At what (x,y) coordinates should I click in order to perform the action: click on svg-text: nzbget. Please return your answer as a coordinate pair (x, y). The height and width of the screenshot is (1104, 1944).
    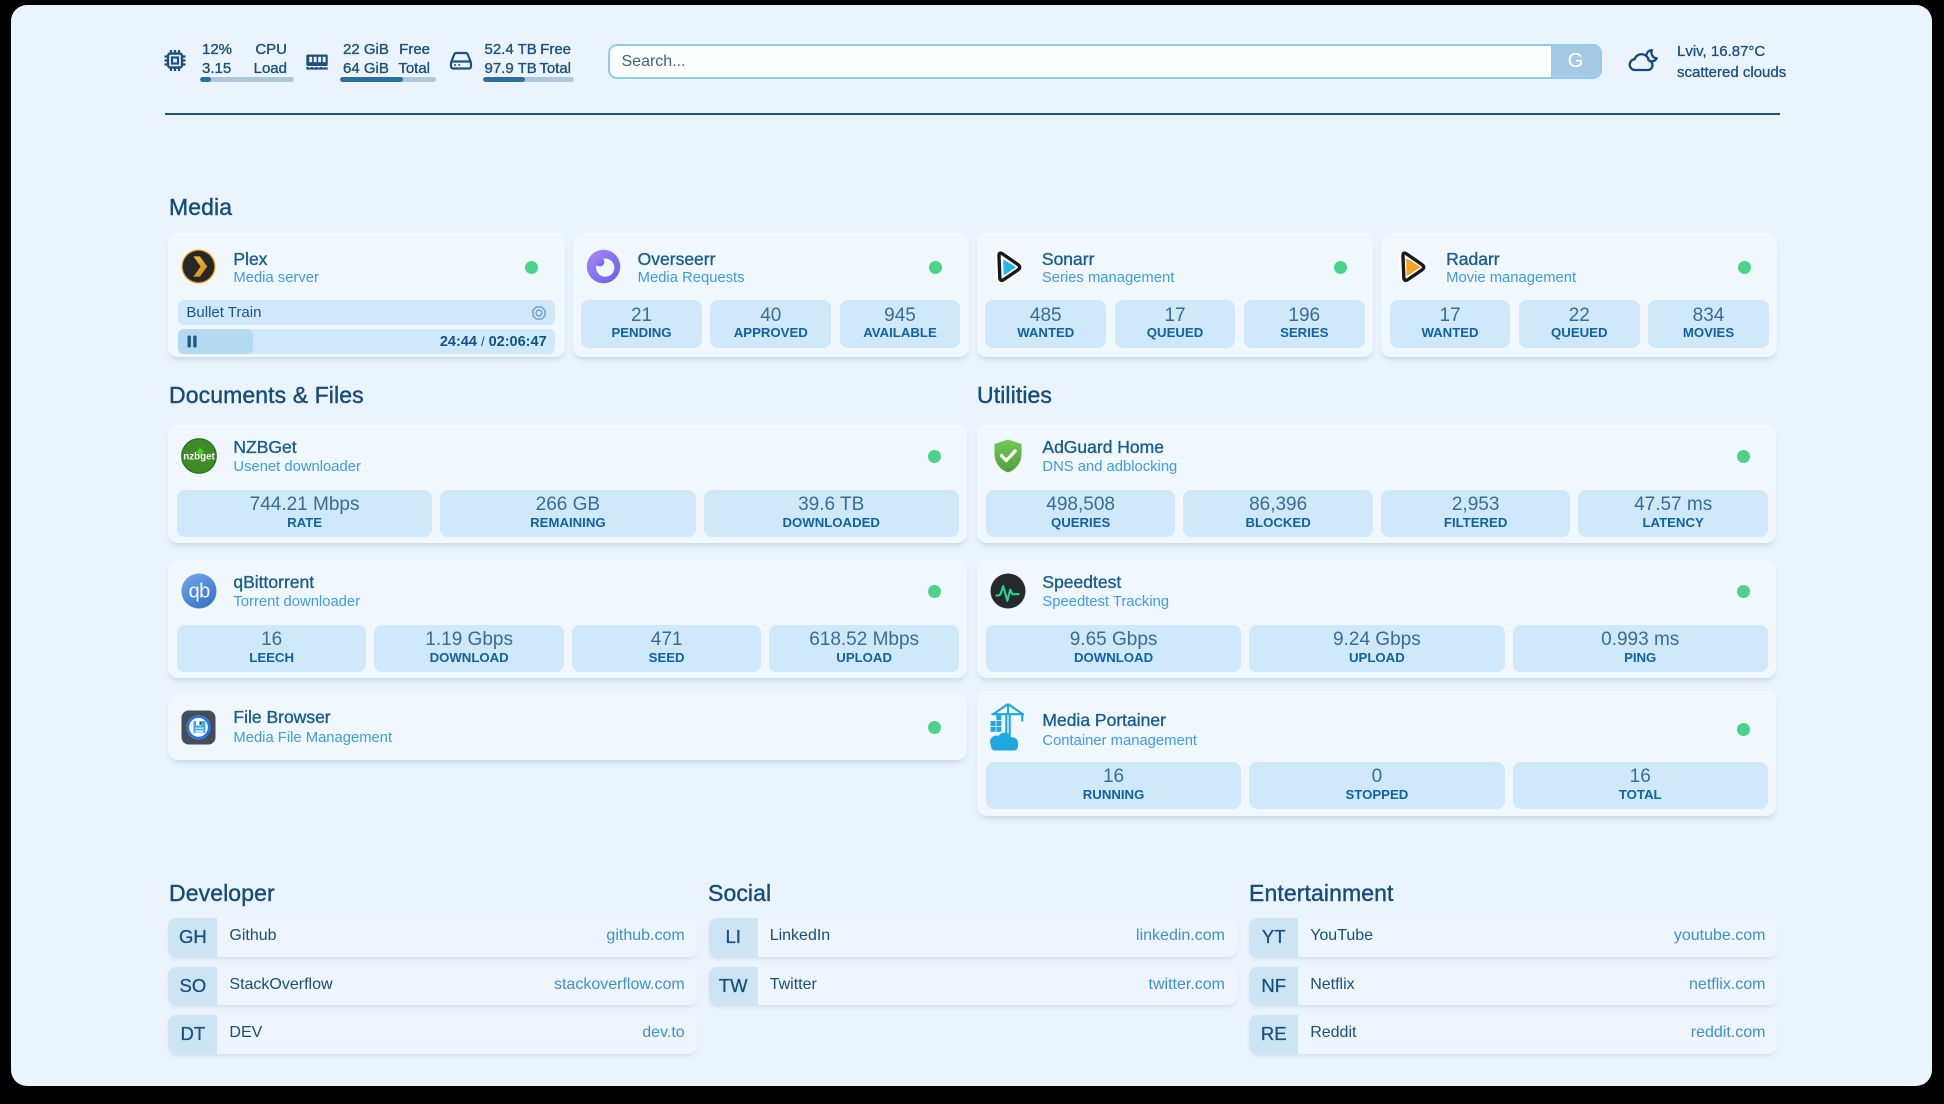
    Looking at the image, I should click on (200, 457).